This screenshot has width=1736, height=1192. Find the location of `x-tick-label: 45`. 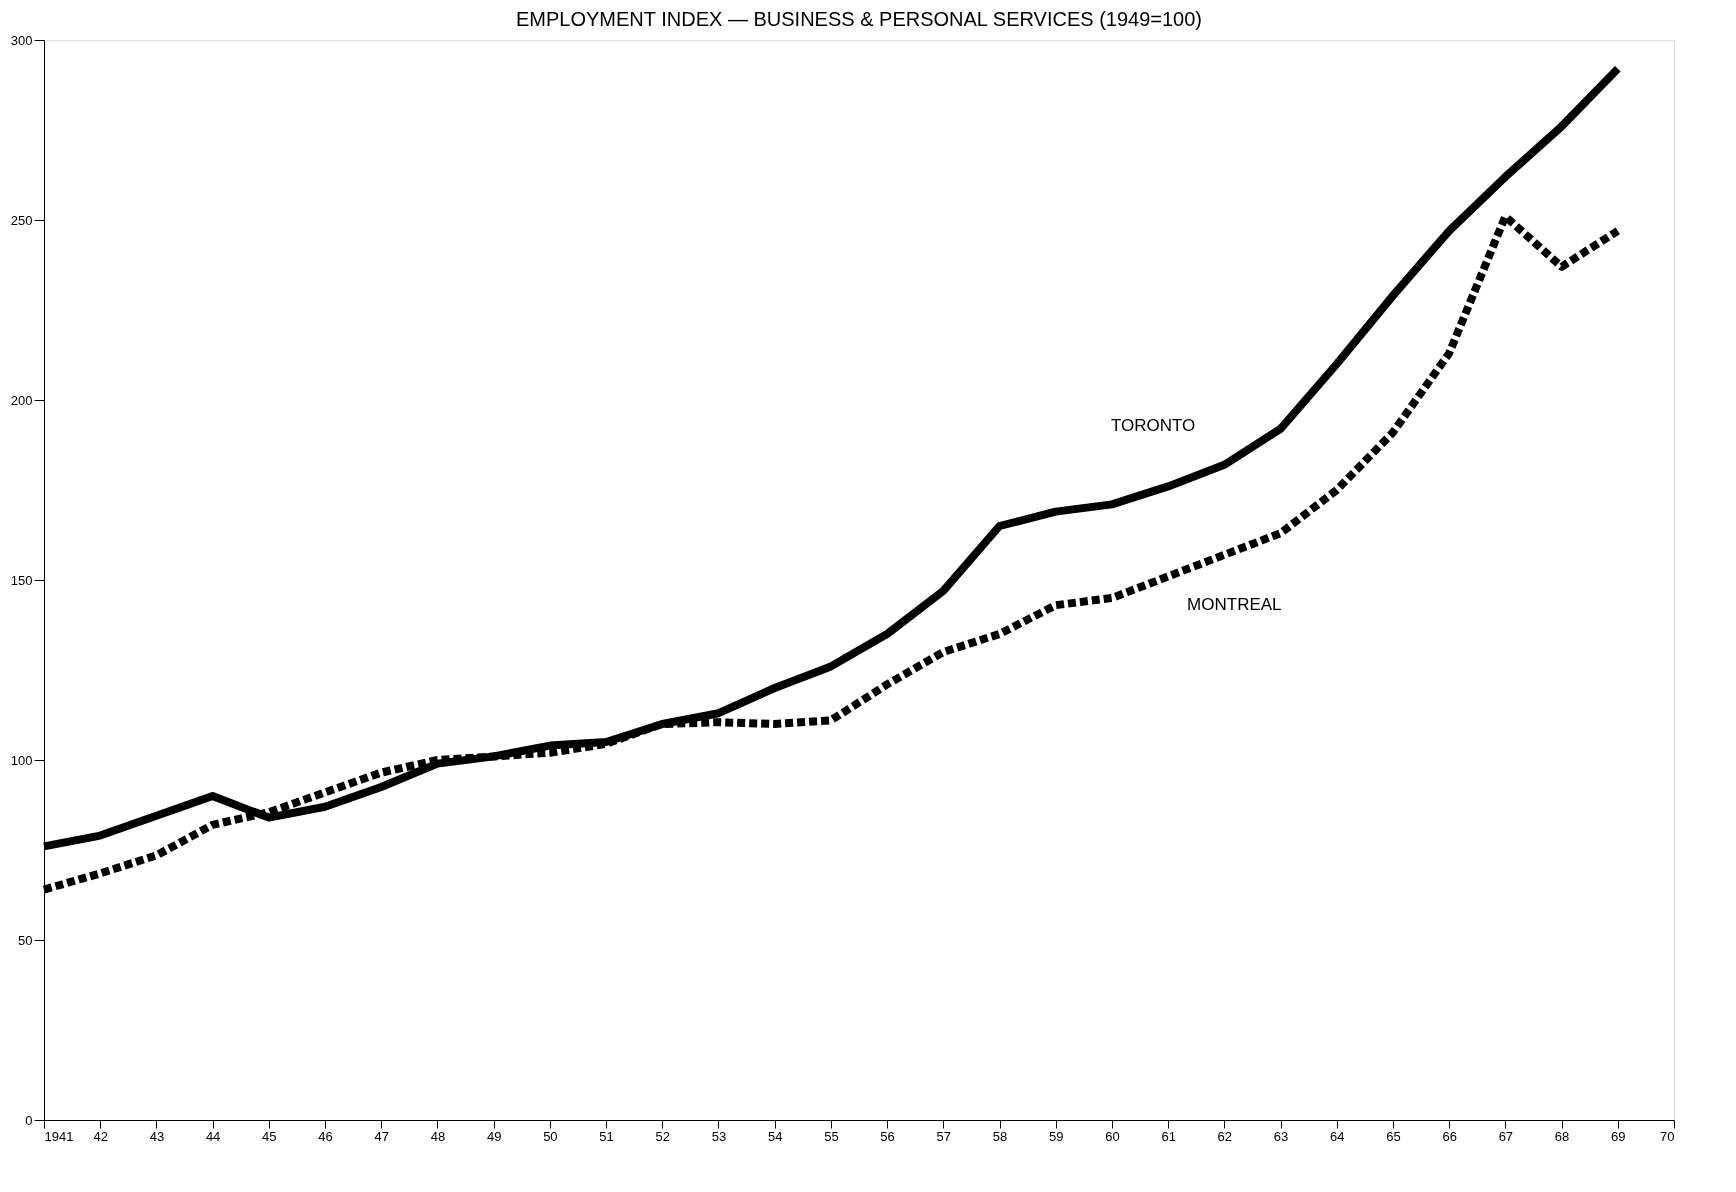

x-tick-label: 45 is located at coordinates (269, 1136).